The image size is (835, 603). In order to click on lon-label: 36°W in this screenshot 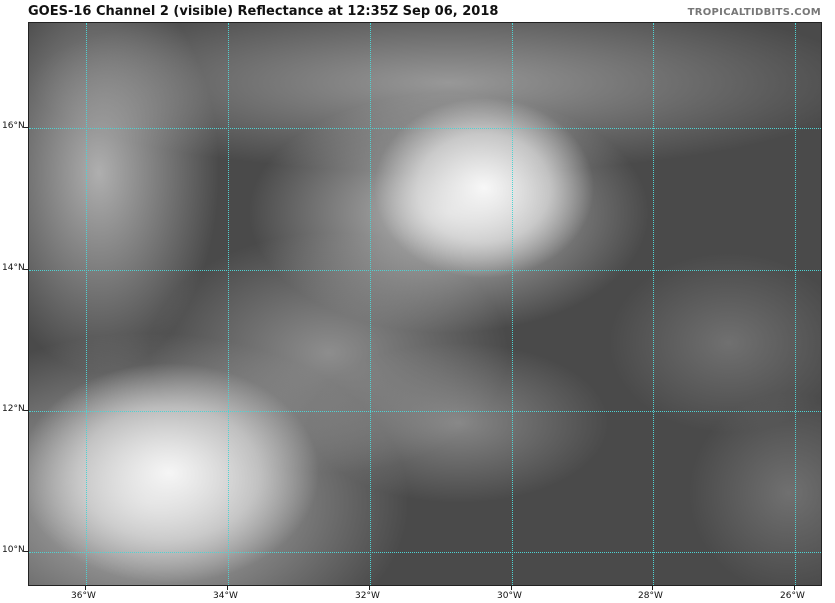, I will do `click(83, 596)`.